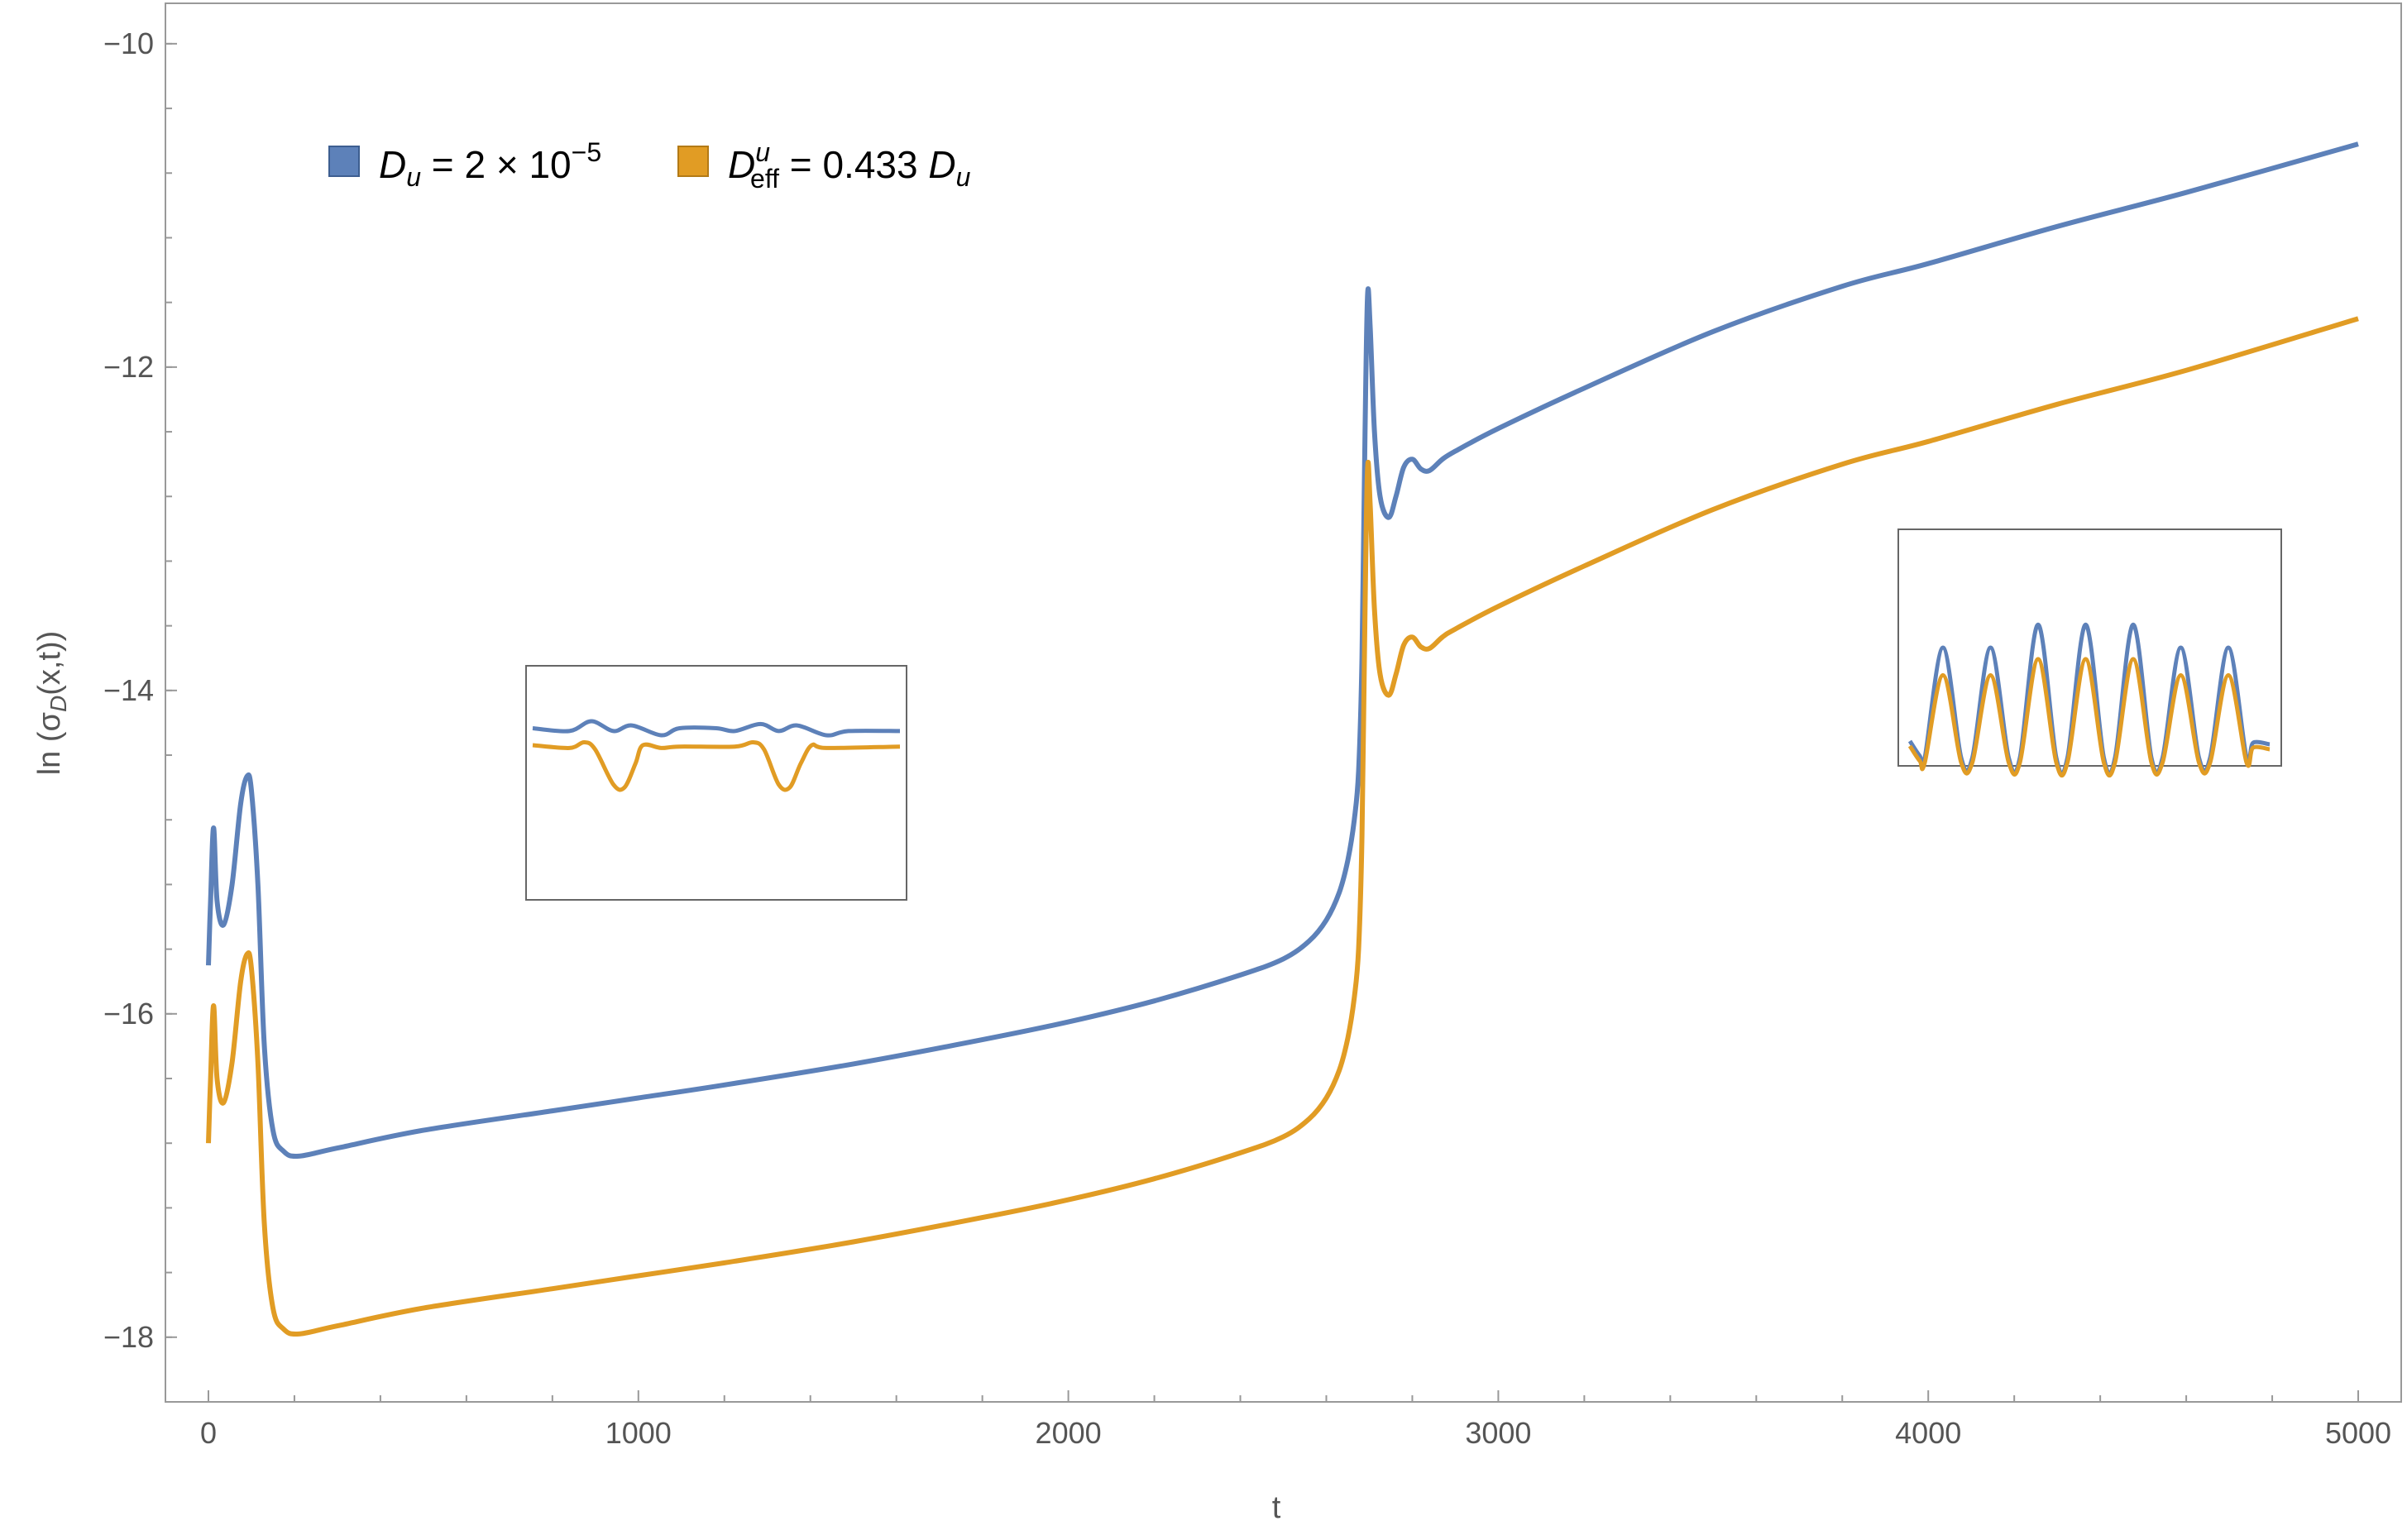  What do you see at coordinates (2089, 717) in the screenshot?
I see `inset-right-orange-line` at bounding box center [2089, 717].